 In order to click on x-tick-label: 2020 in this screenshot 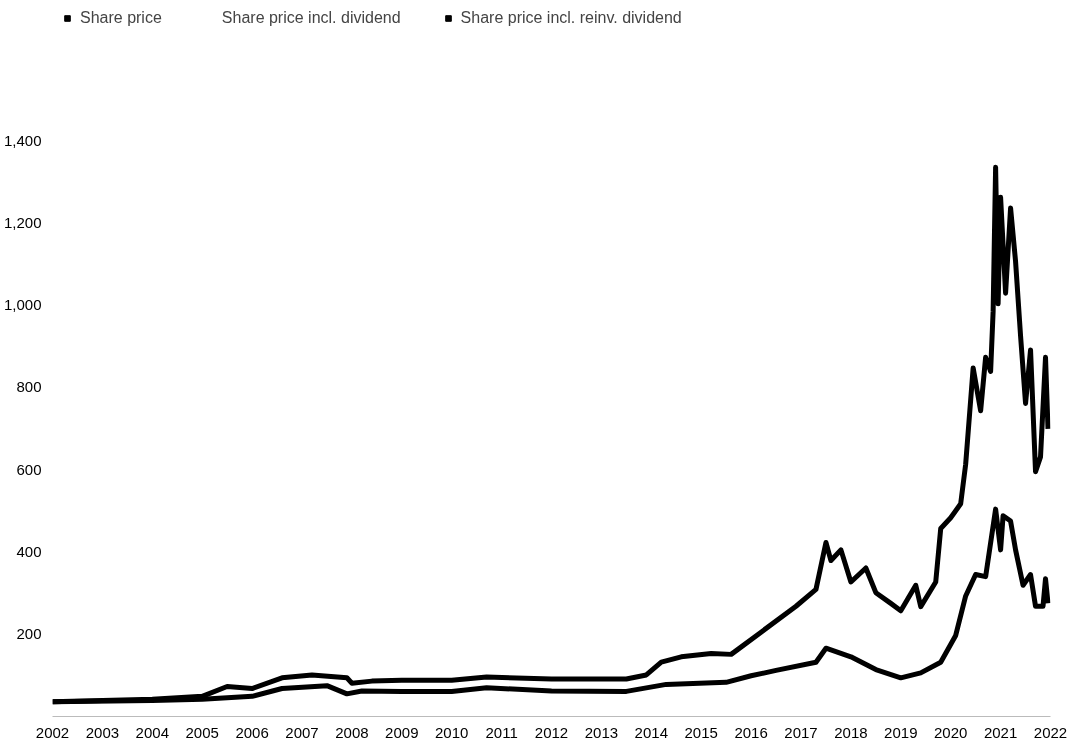, I will do `click(951, 732)`.